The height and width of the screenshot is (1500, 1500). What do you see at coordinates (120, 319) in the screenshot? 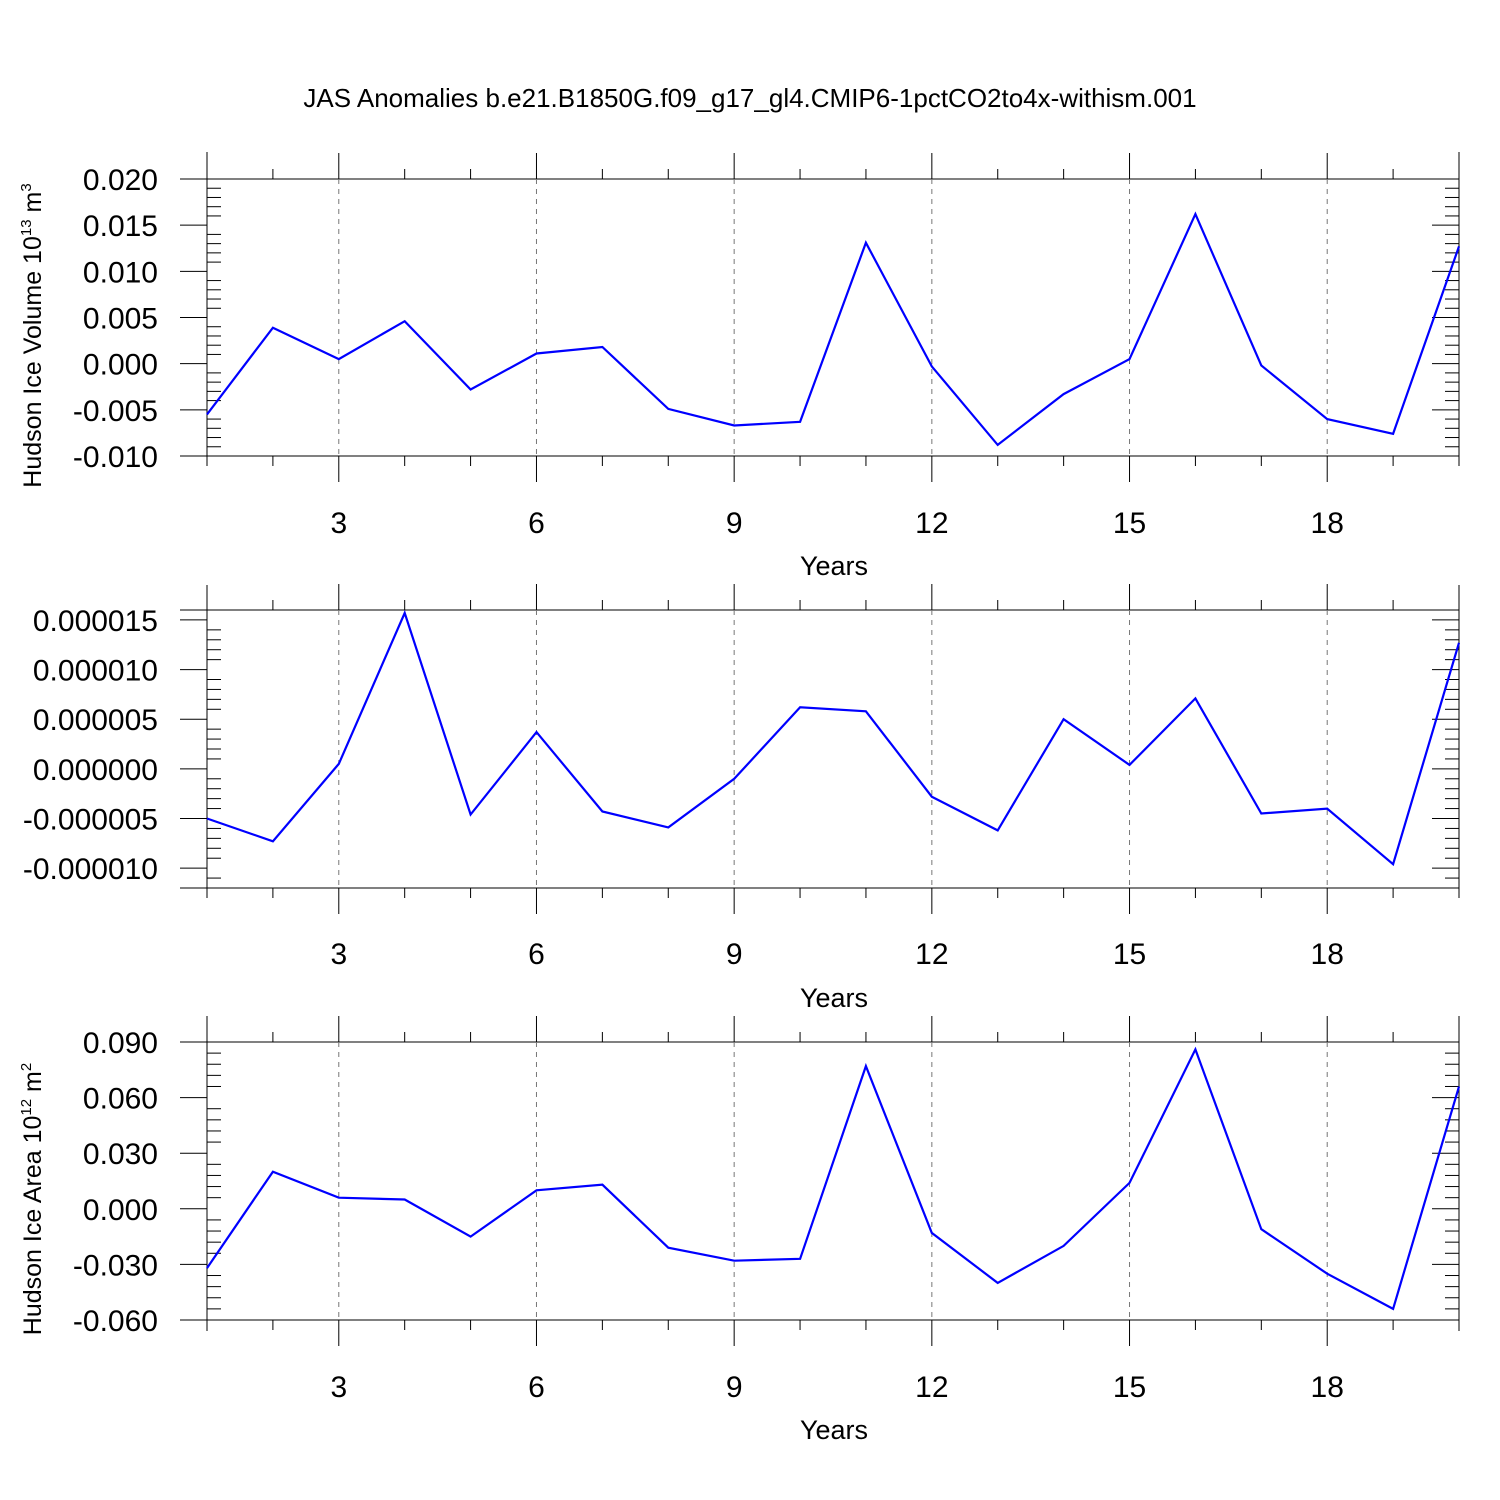
I see `y-tick-label: 0.005` at bounding box center [120, 319].